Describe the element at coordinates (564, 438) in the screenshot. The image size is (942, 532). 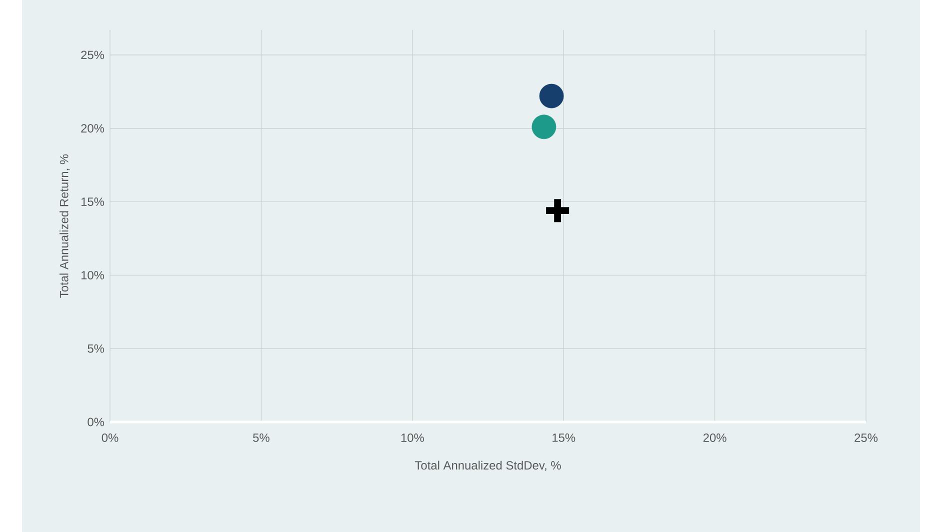
I see `x-tick-label: 15%` at that location.